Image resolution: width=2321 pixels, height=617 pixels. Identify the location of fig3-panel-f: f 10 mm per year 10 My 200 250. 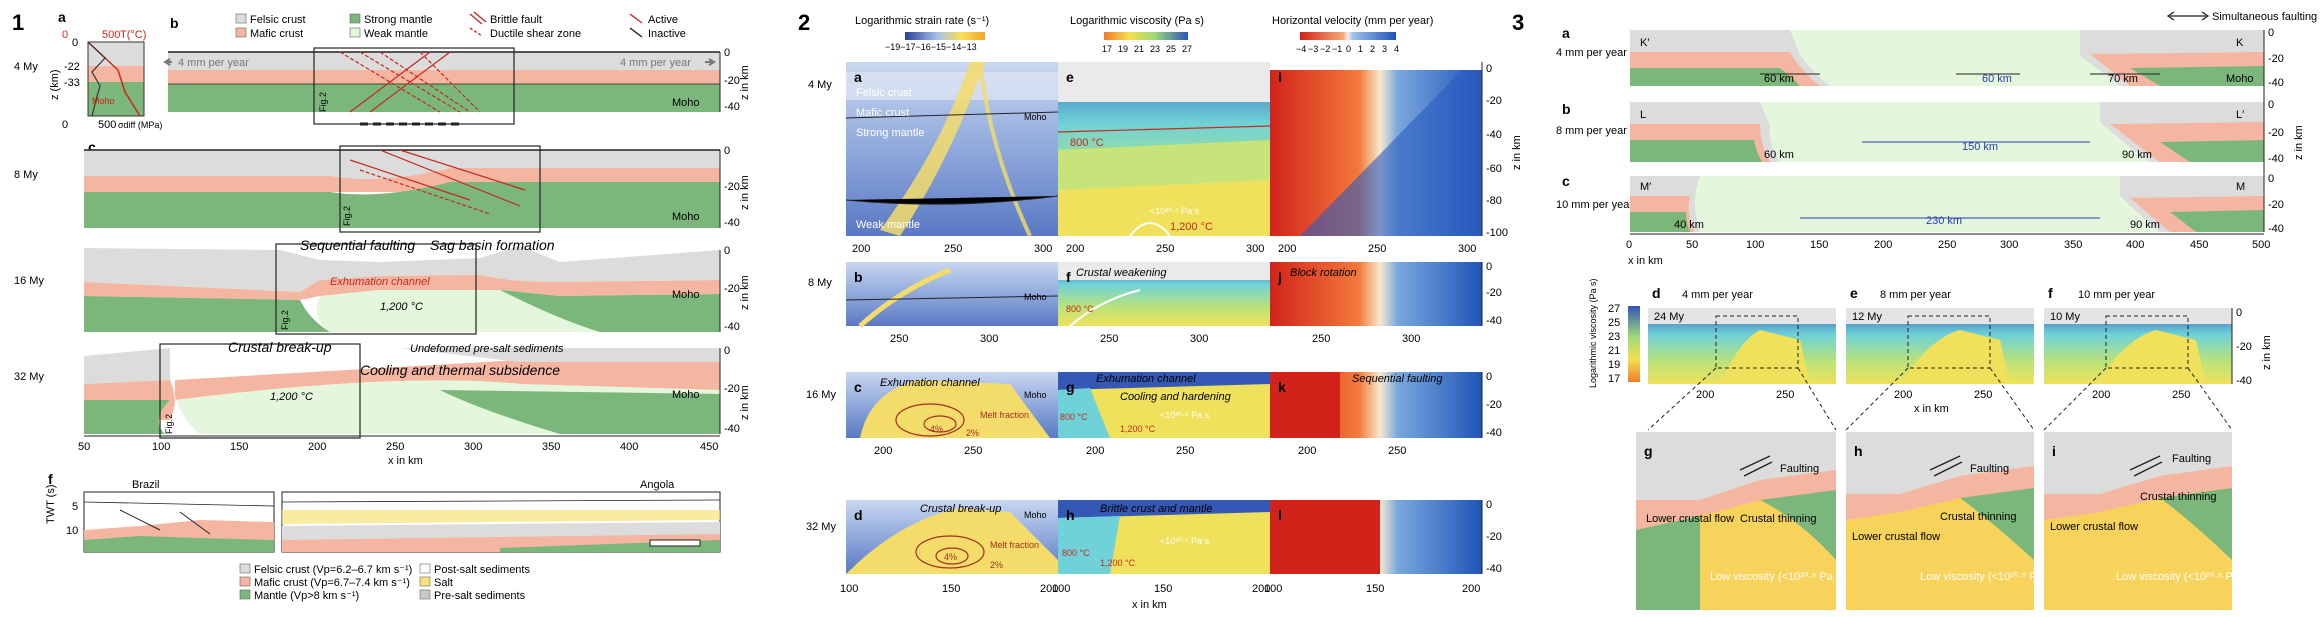
(2138, 343).